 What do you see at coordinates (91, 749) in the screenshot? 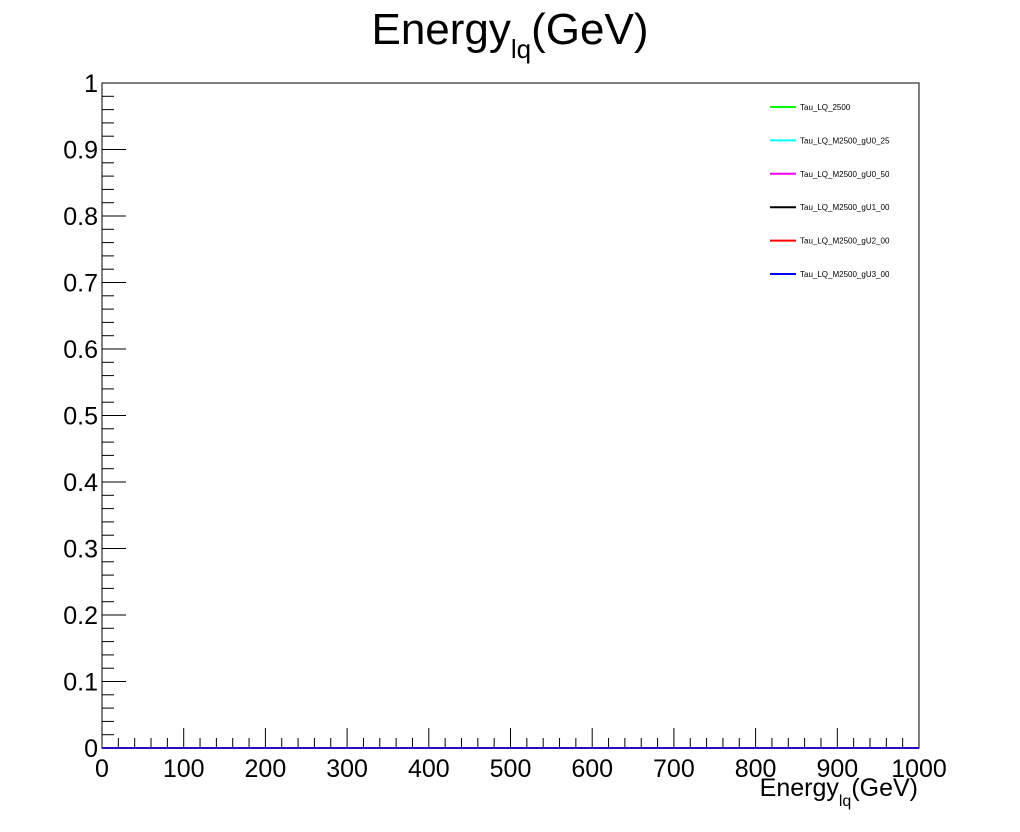
I see `y-tick-label: 0` at bounding box center [91, 749].